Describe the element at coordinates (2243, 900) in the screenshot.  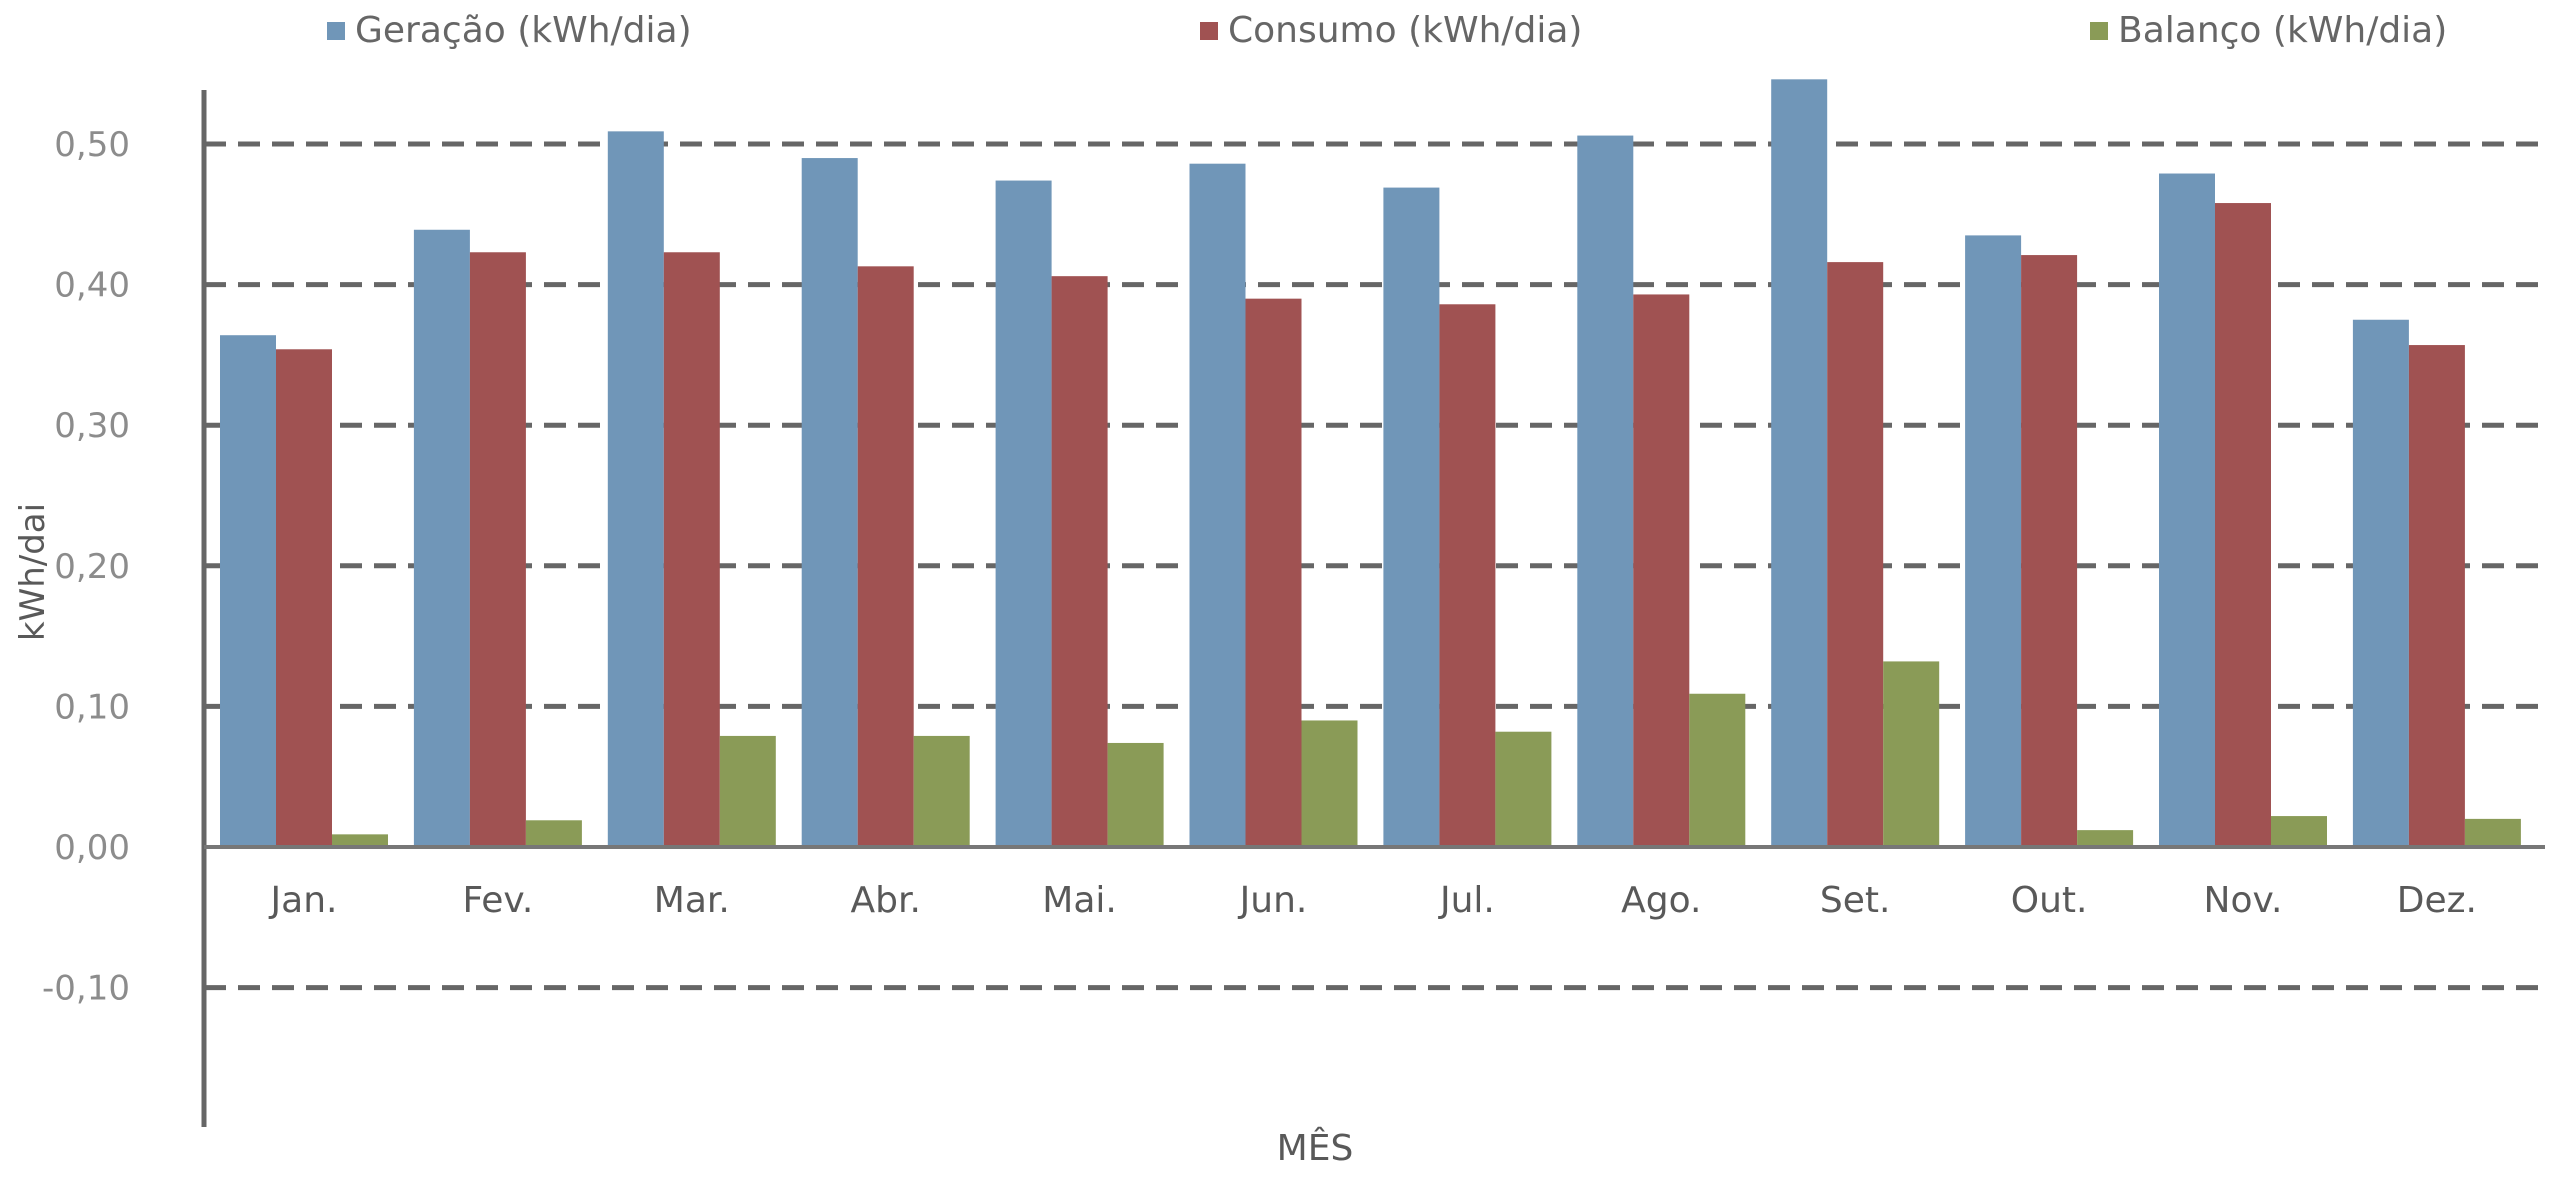
I see `x-tick-label: Nov.` at that location.